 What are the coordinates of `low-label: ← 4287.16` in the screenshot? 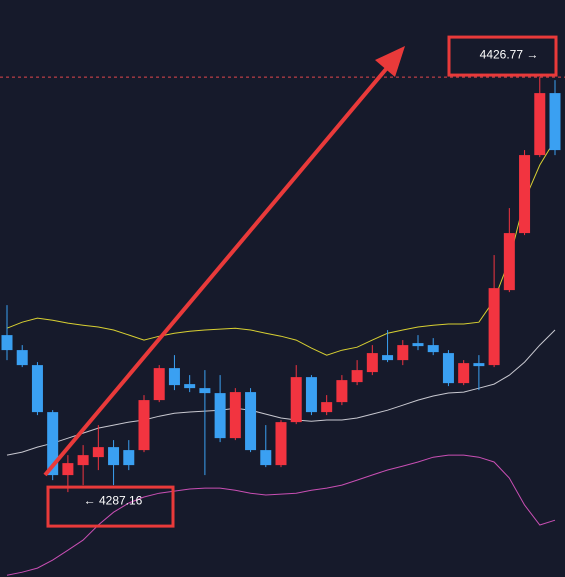 It's located at (113, 500).